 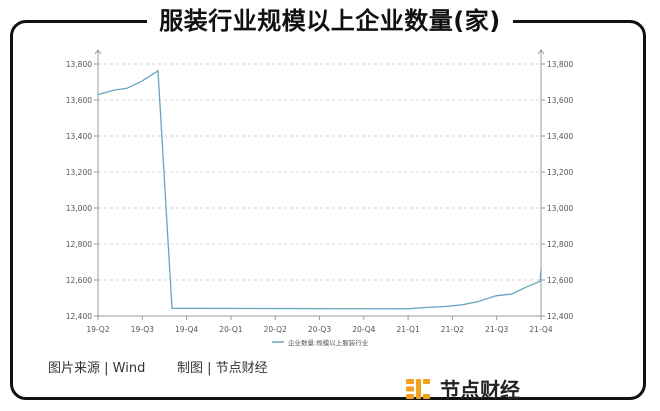 What do you see at coordinates (79, 136) in the screenshot?
I see `y-tick-label: 13,400` at bounding box center [79, 136].